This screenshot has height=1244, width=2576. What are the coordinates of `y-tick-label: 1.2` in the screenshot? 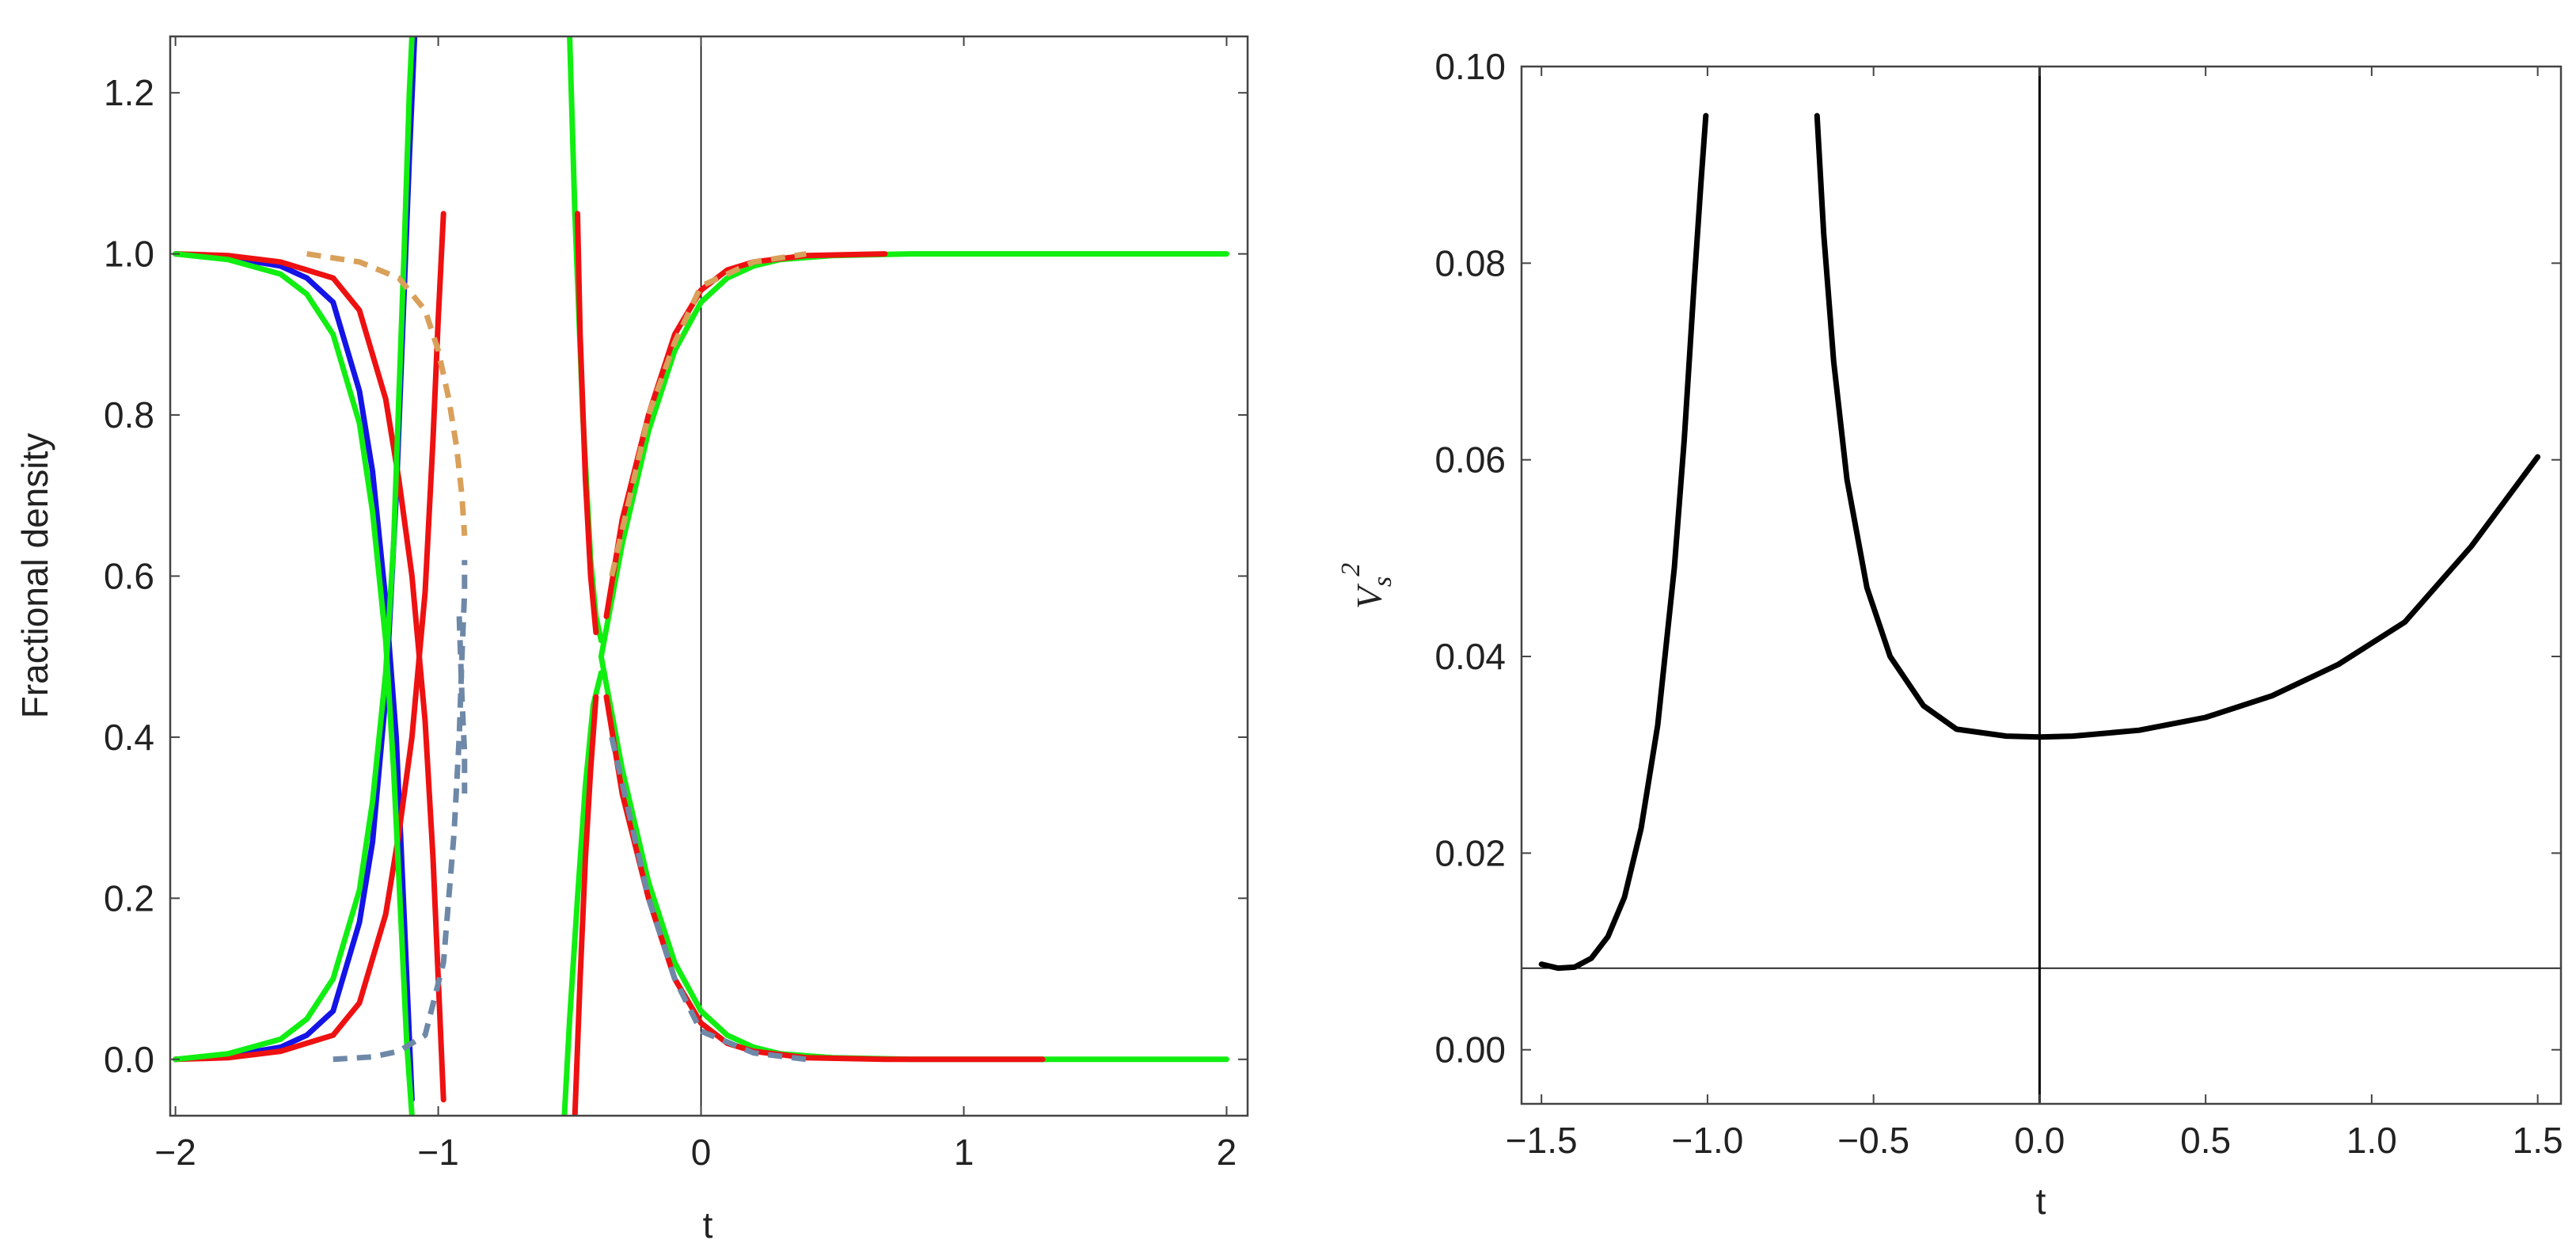 It's located at (129, 92).